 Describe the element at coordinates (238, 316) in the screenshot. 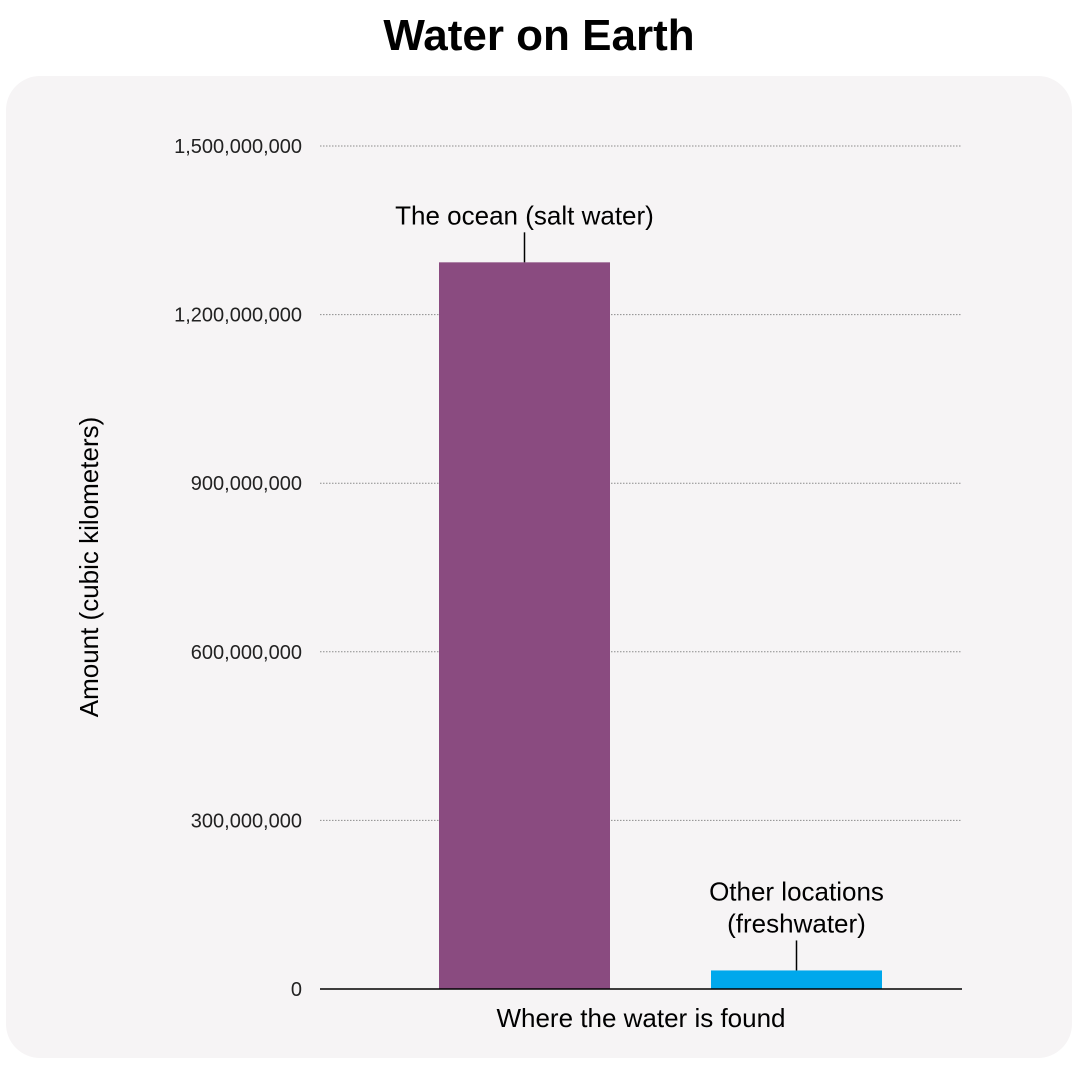

I see `y-tick-label: 1,200,000,000` at that location.